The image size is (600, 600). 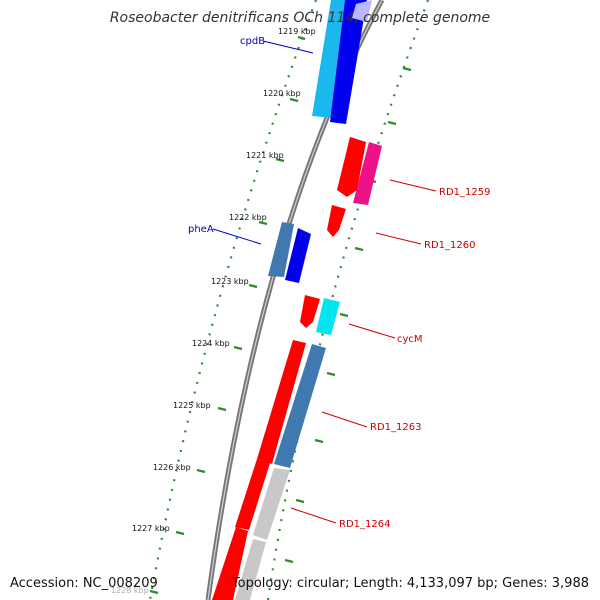 I want to click on cds-red-strip-long, so click(x=281, y=402).